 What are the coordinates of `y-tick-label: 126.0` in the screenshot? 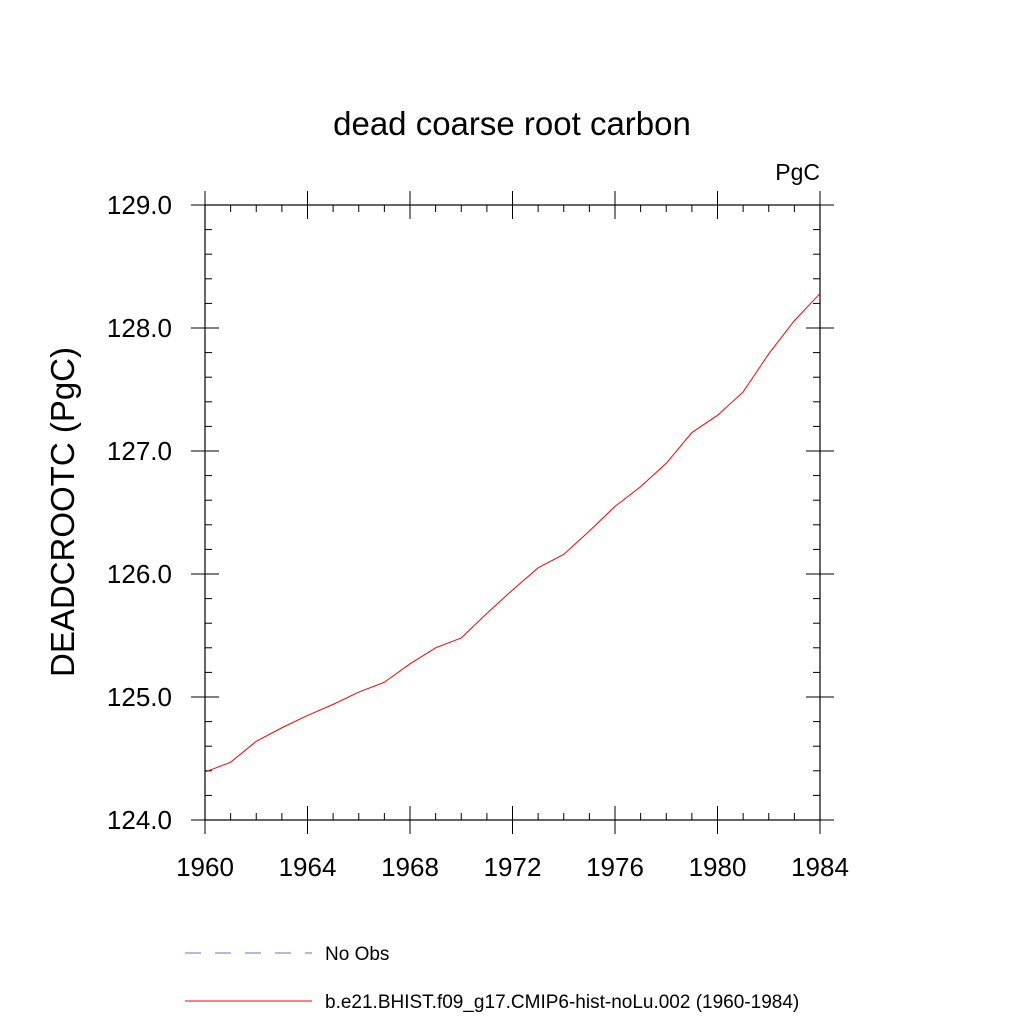 It's located at (139, 574).